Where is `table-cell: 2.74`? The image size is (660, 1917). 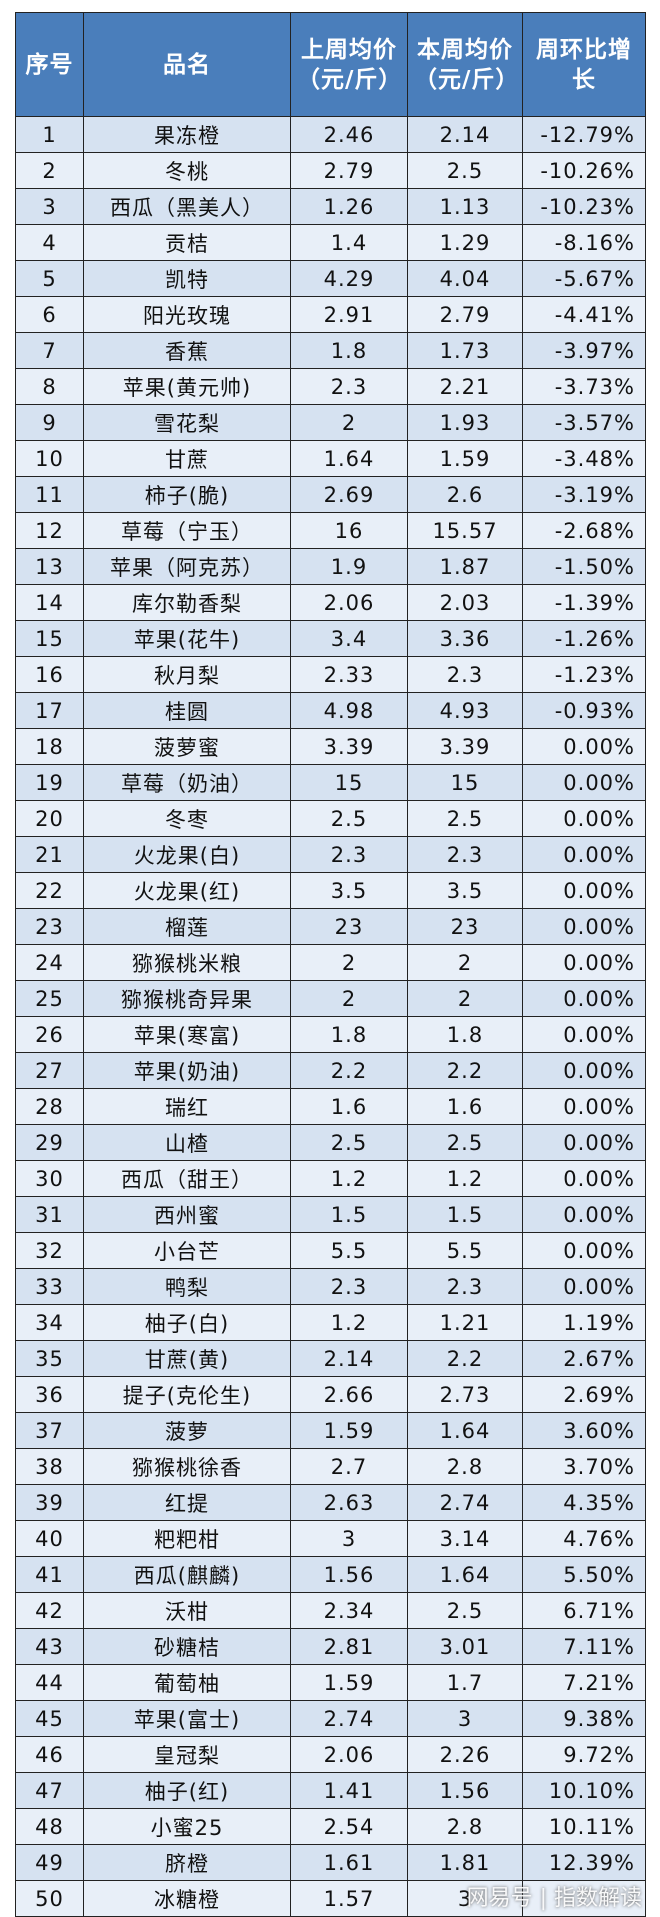
table-cell: 2.74 is located at coordinates (349, 1718).